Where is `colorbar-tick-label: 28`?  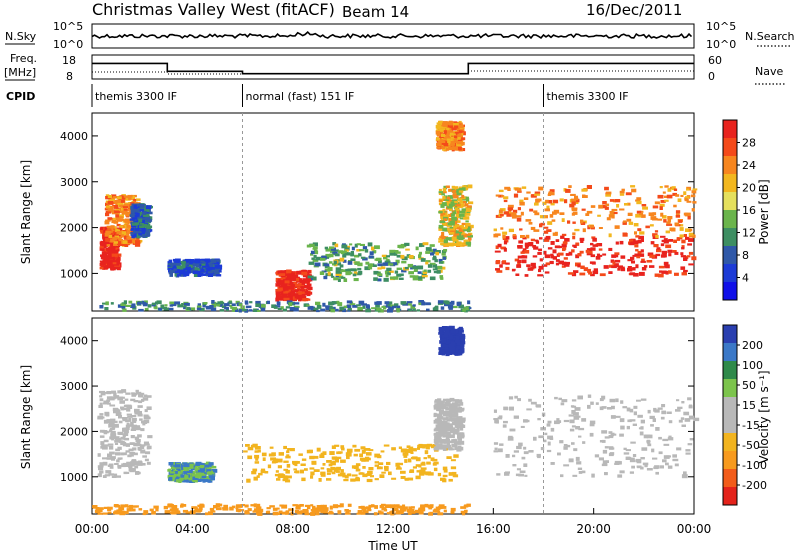 colorbar-tick-label: 28 is located at coordinates (749, 143).